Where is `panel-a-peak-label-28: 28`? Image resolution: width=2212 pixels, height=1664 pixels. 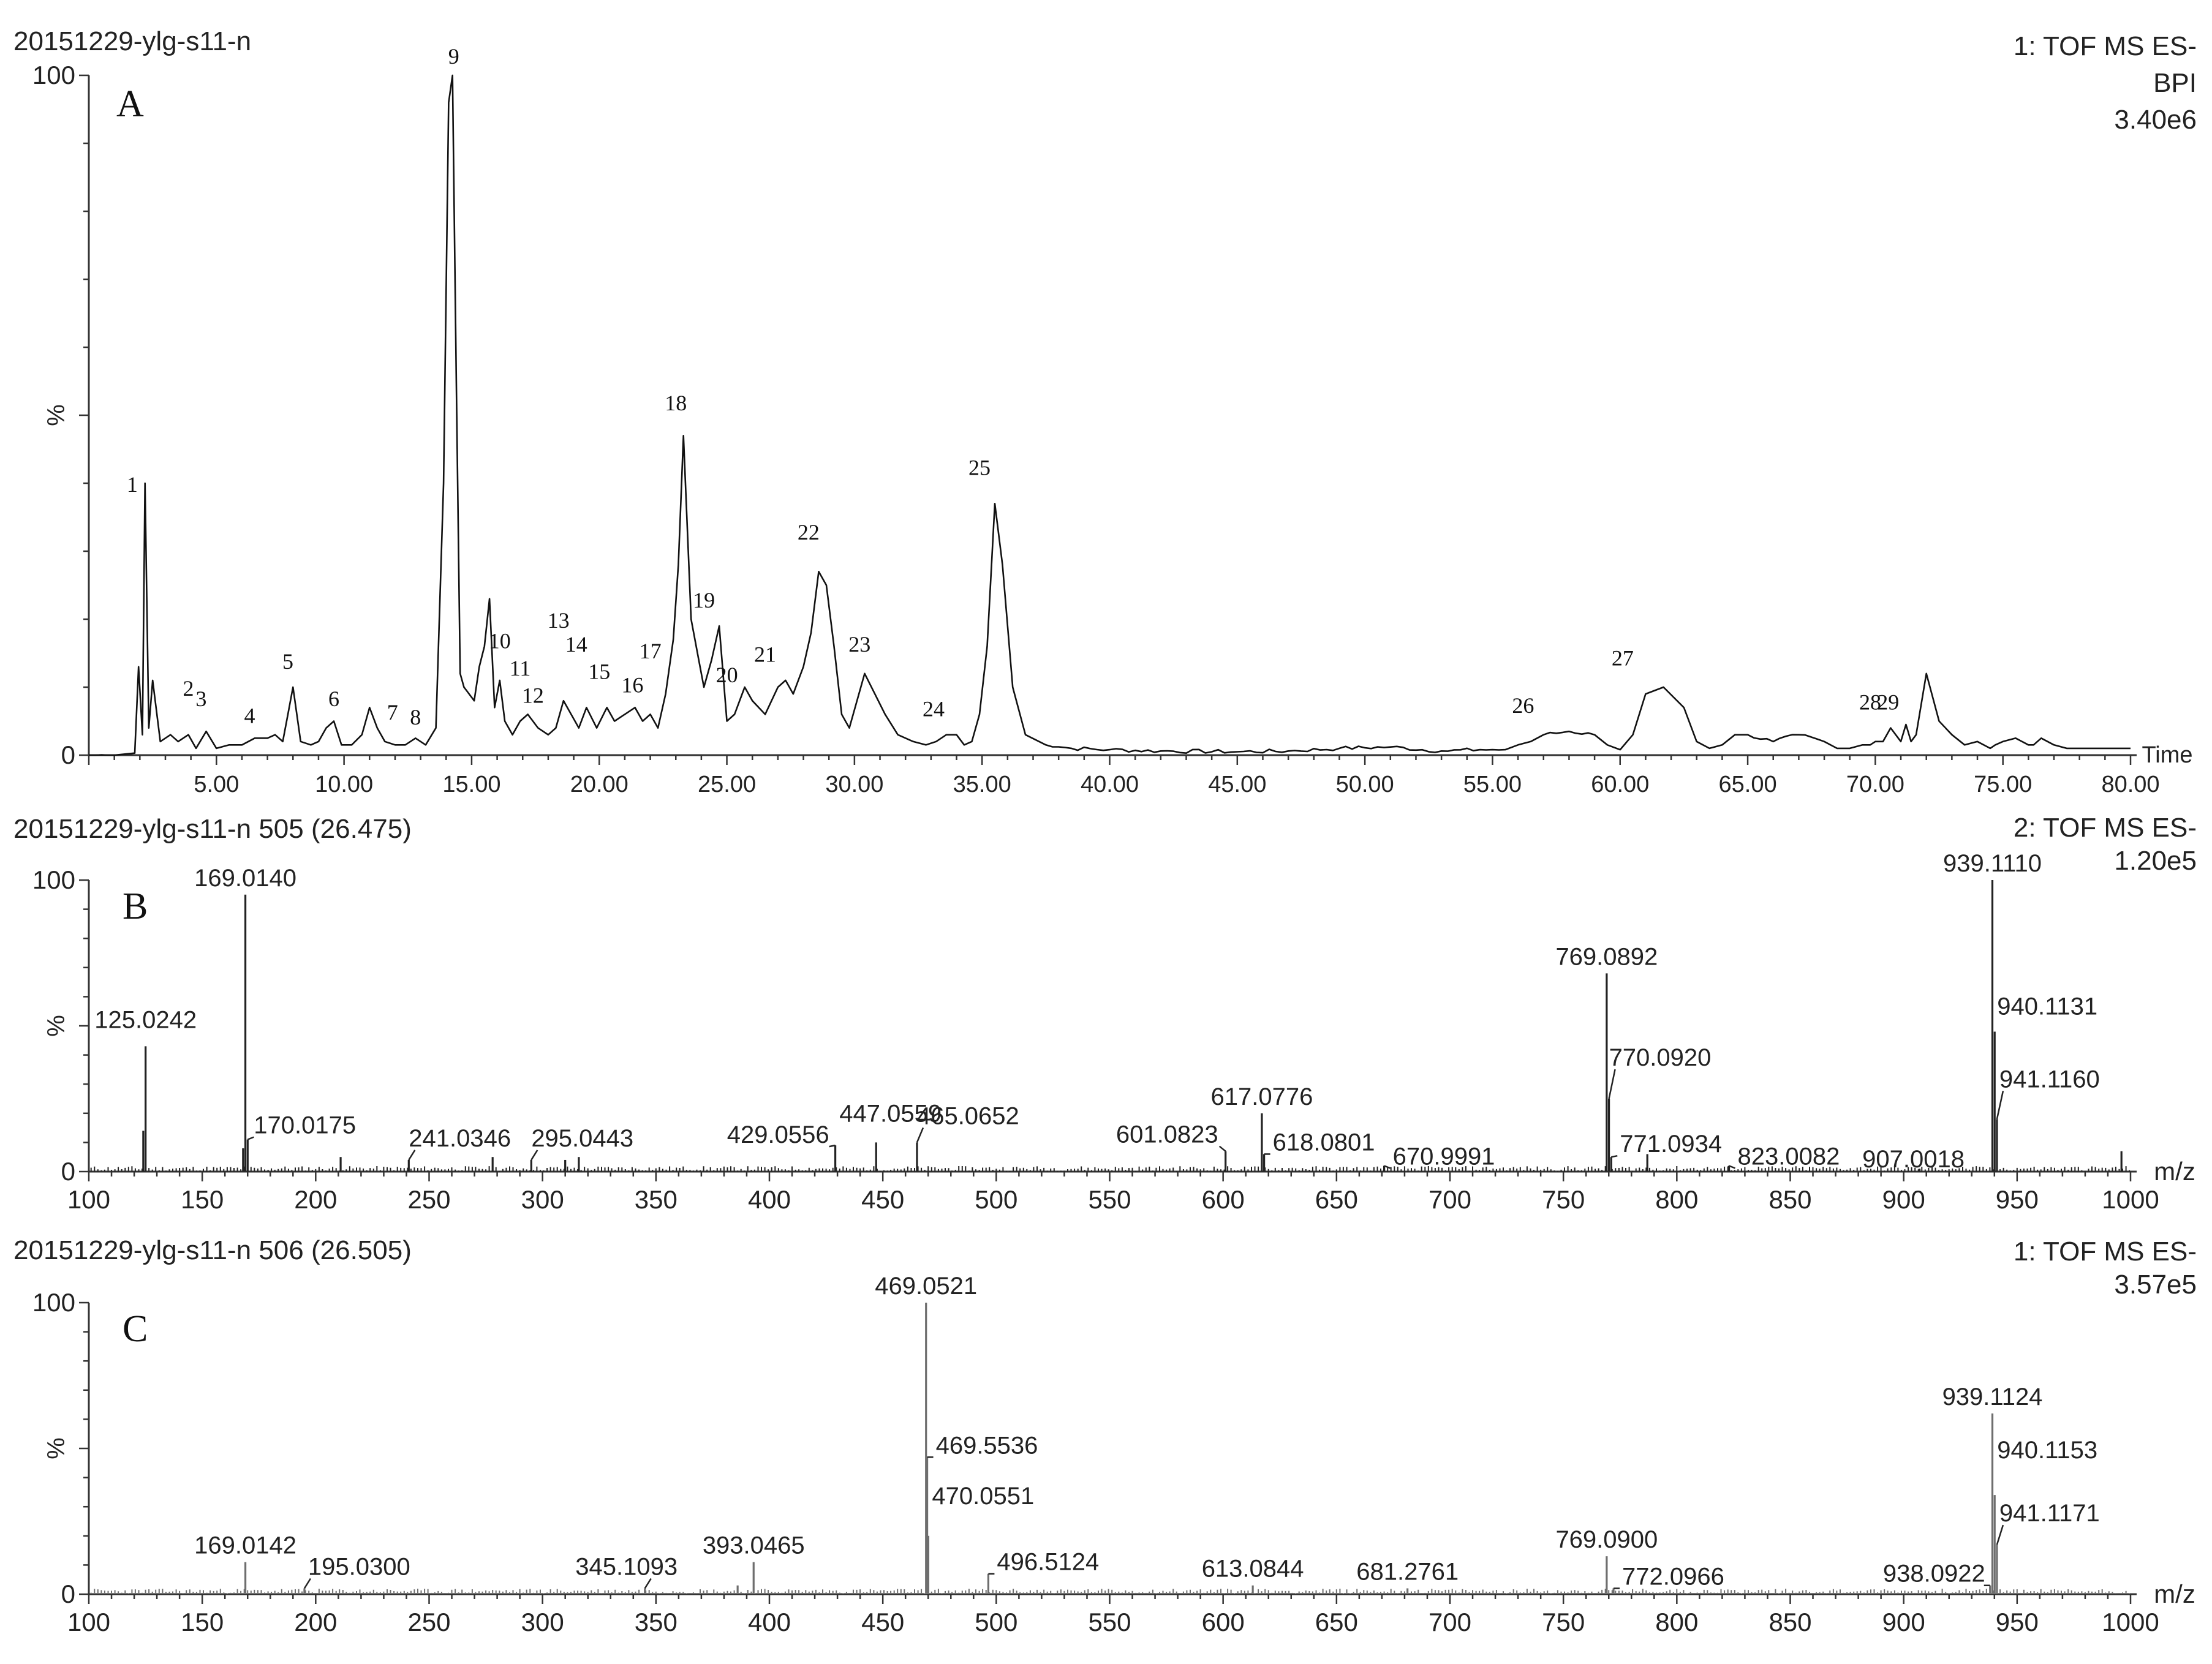
panel-a-peak-label-28: 28 is located at coordinates (1870, 702).